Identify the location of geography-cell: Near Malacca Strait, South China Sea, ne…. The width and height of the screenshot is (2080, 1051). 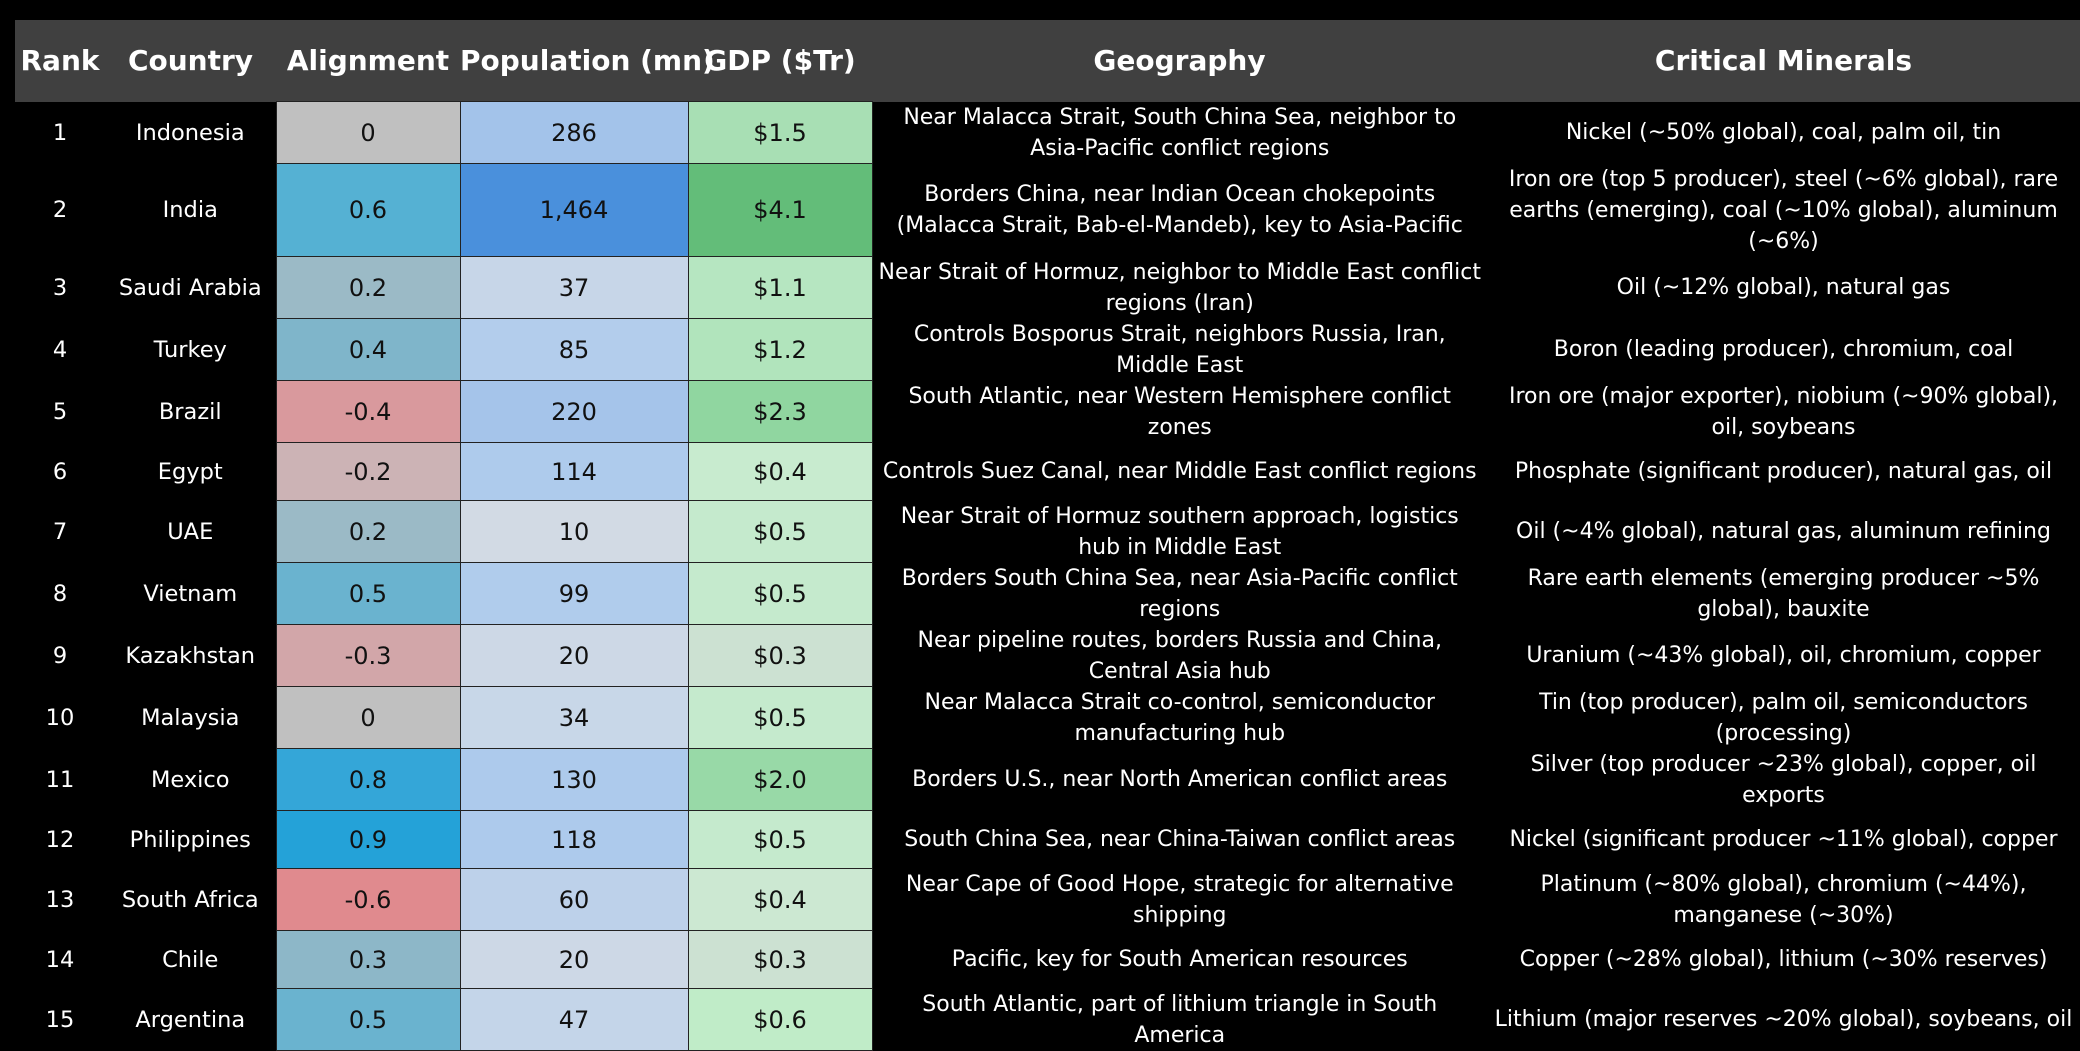
(1180, 132).